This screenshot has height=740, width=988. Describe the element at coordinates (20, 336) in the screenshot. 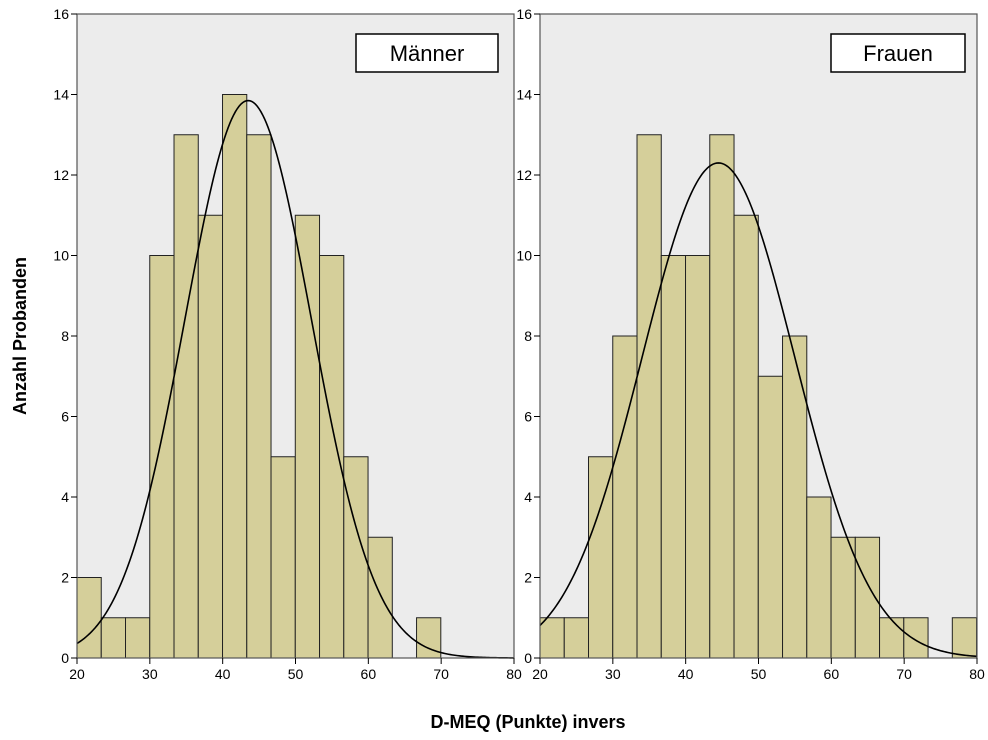

I see `y-axis-title: Anzahl Probanden` at that location.